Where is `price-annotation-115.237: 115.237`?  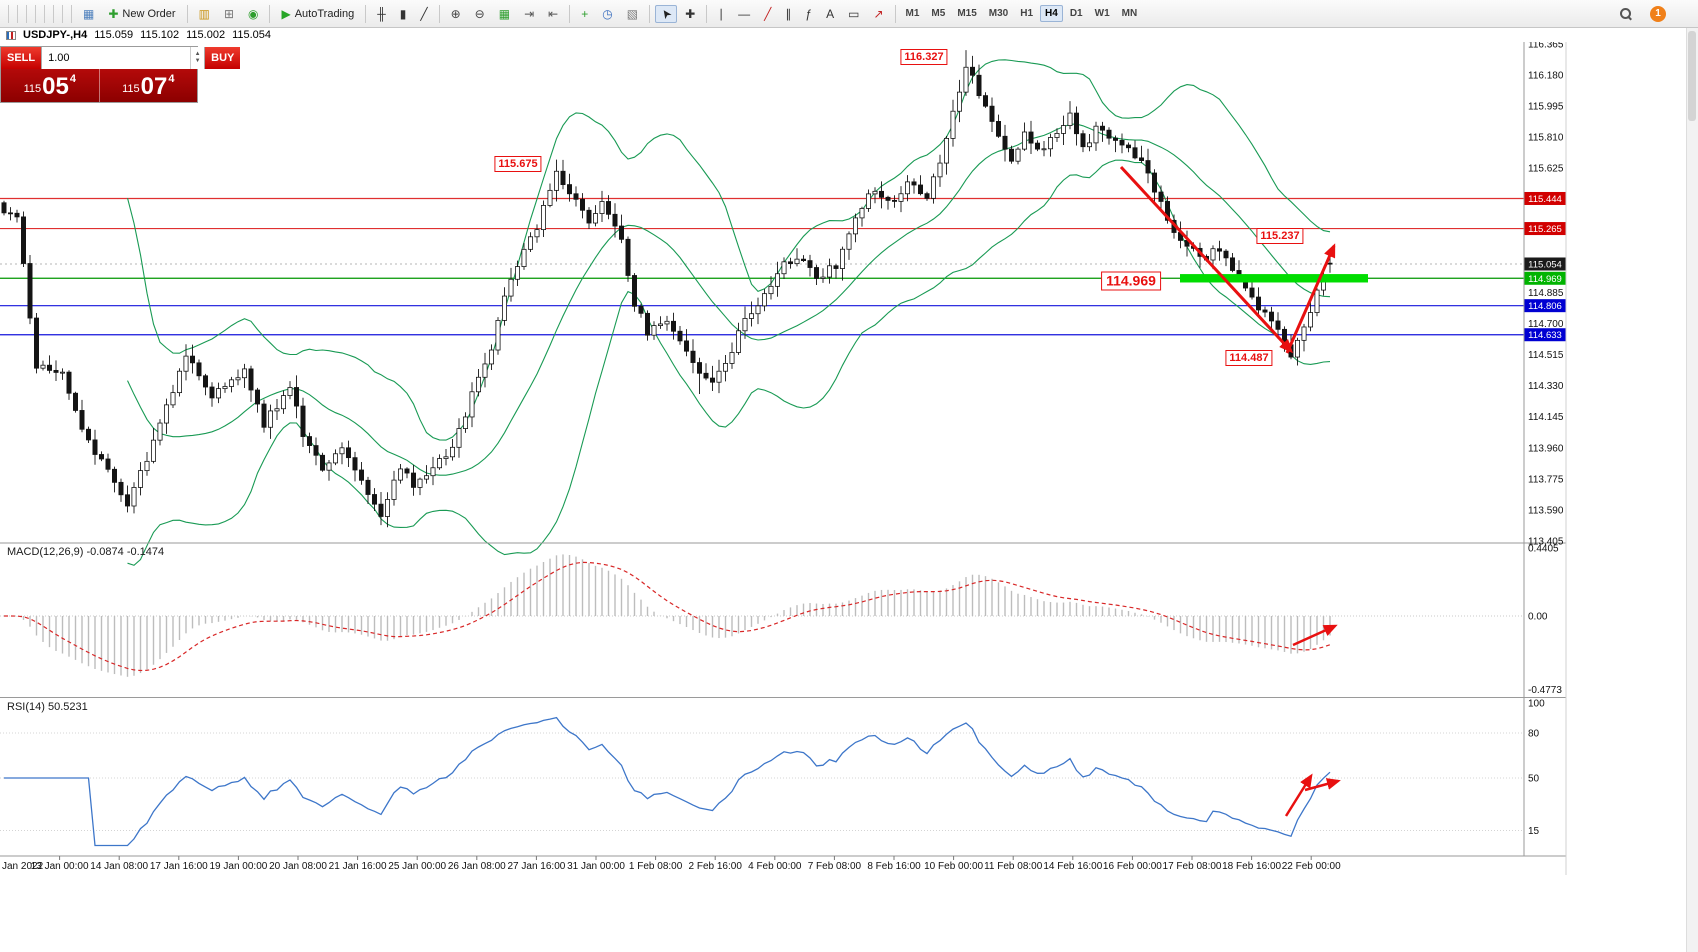 price-annotation-115.237: 115.237 is located at coordinates (1280, 236).